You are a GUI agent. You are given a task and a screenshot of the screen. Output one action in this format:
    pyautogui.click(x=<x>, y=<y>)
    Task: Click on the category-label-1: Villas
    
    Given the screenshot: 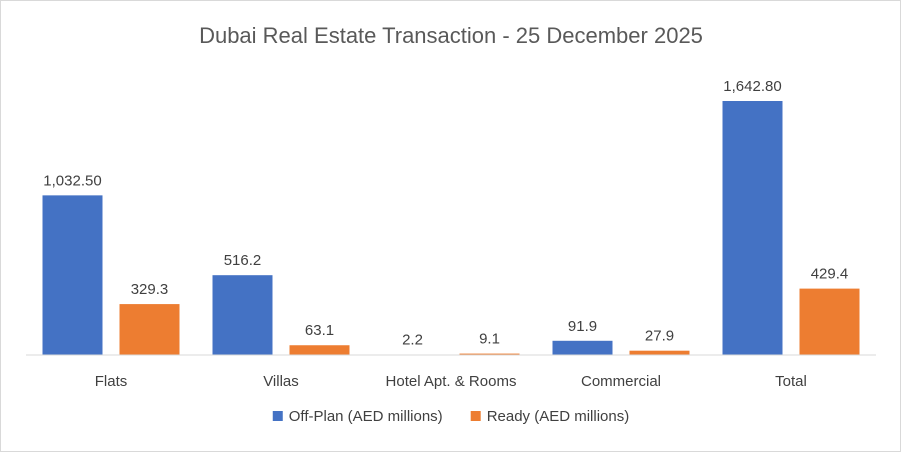 What is the action you would take?
    pyautogui.click(x=281, y=381)
    